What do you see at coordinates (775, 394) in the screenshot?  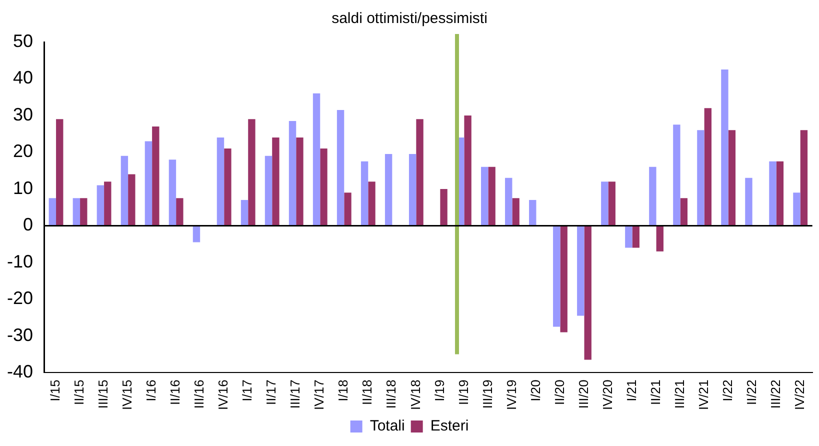 I see `x-tick-label: III/22` at bounding box center [775, 394].